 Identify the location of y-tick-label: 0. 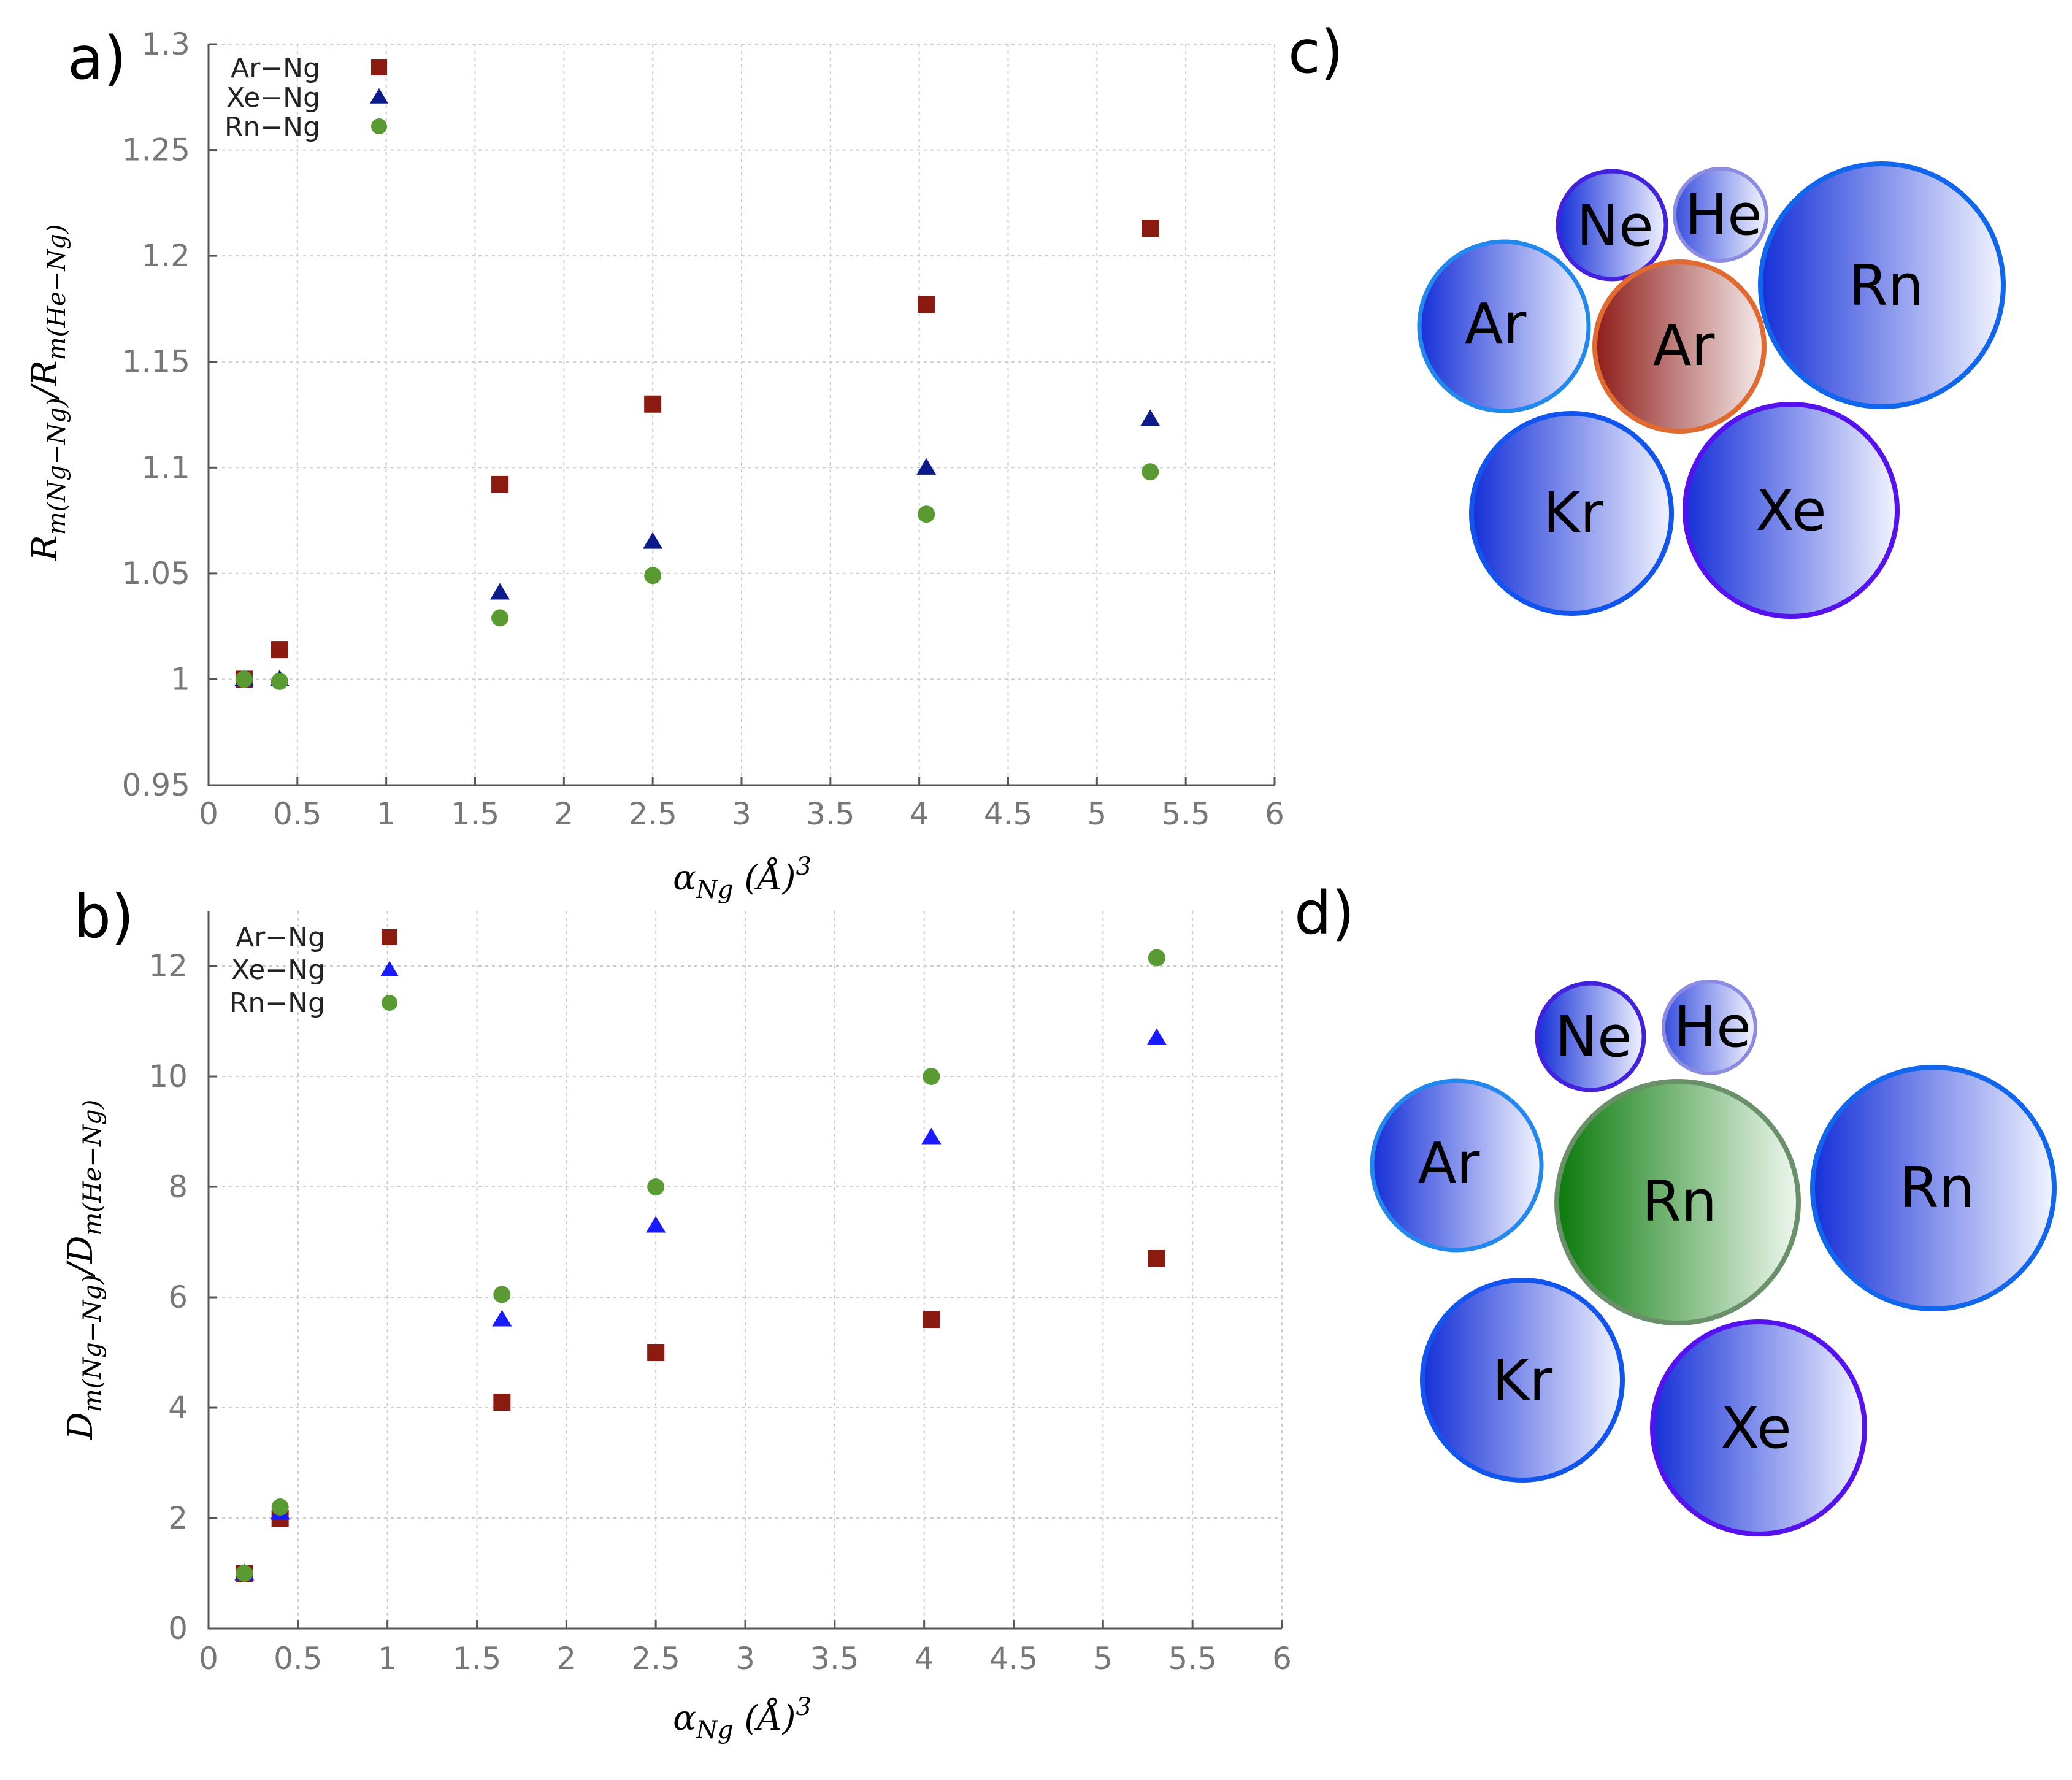
(178, 1628).